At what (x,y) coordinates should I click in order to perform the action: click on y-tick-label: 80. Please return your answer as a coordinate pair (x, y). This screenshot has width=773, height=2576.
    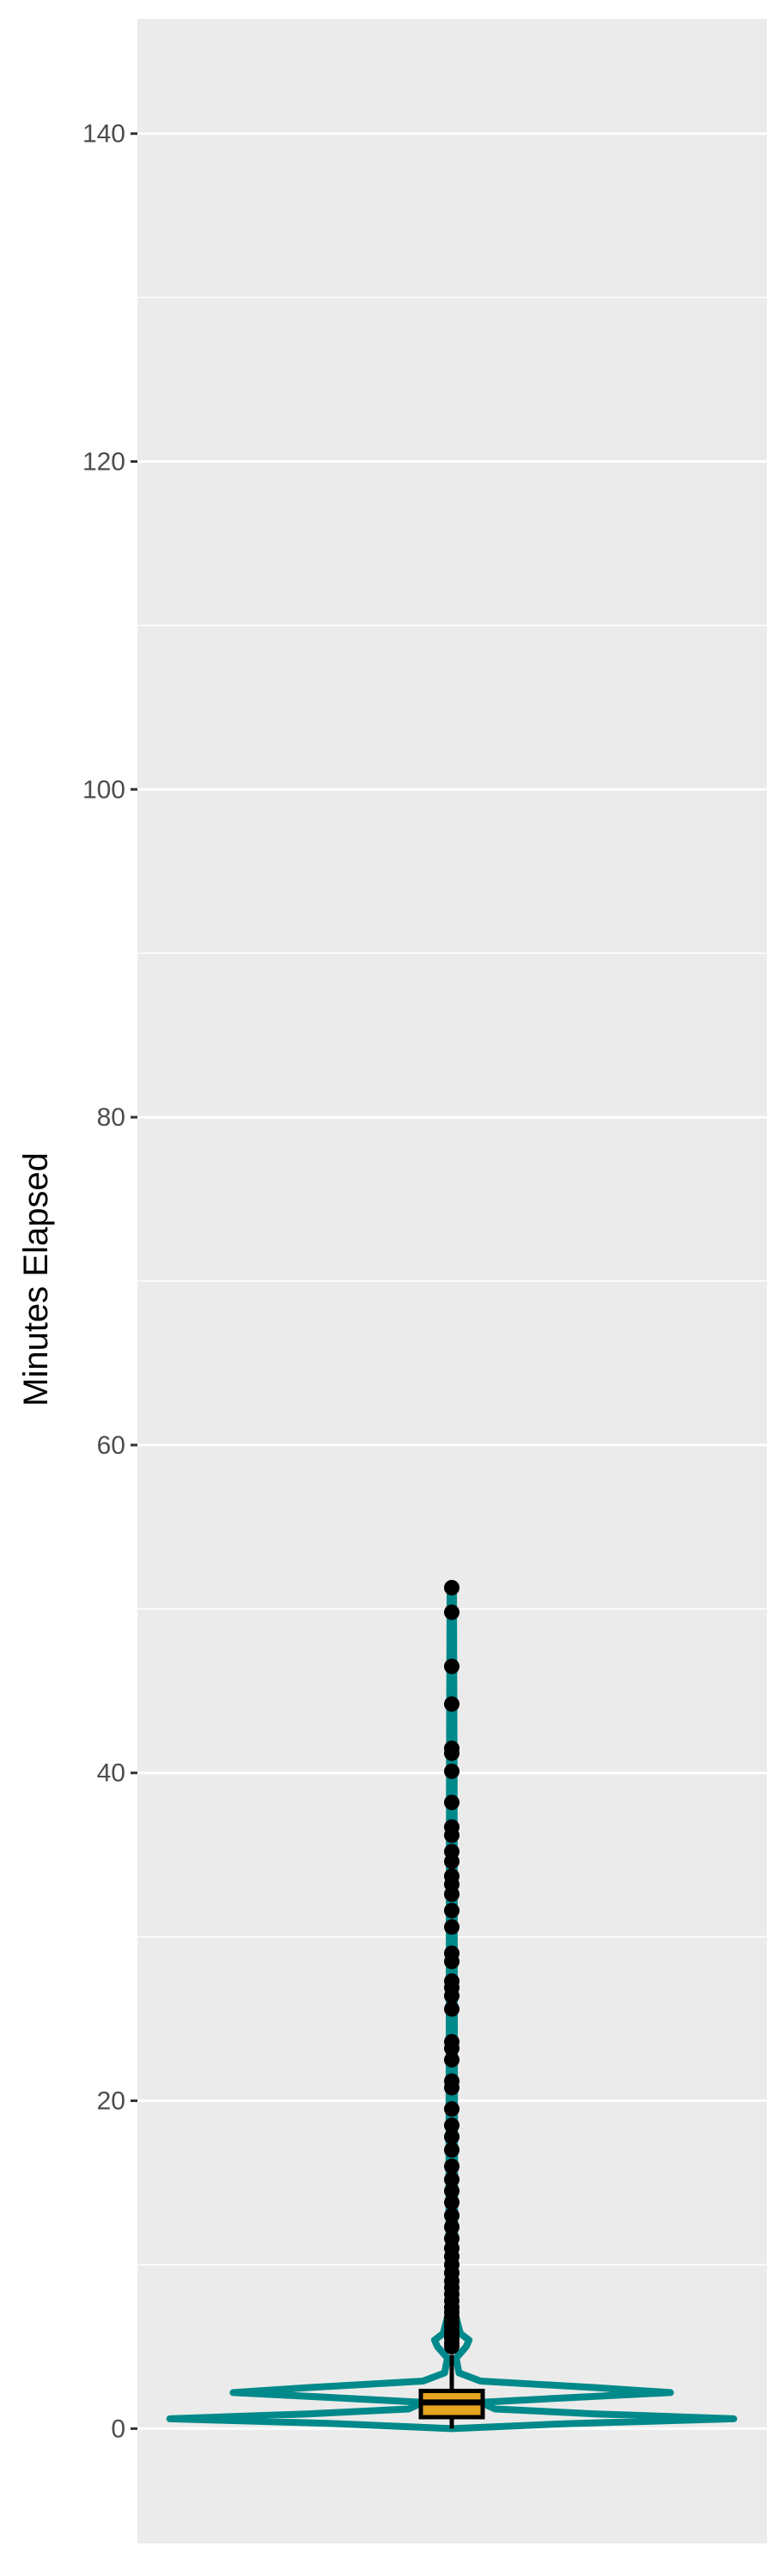
    Looking at the image, I should click on (111, 1118).